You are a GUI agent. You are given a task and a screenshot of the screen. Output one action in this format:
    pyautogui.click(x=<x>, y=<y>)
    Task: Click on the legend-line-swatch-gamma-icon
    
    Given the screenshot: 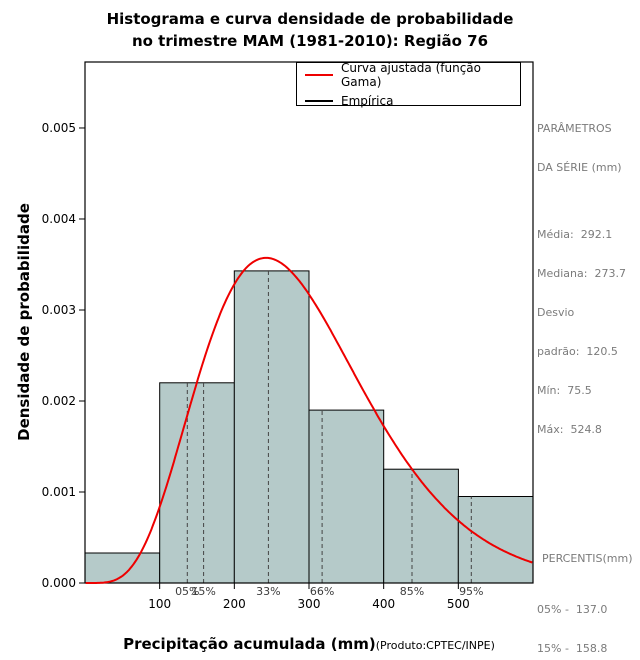 What is the action you would take?
    pyautogui.click(x=319, y=74)
    